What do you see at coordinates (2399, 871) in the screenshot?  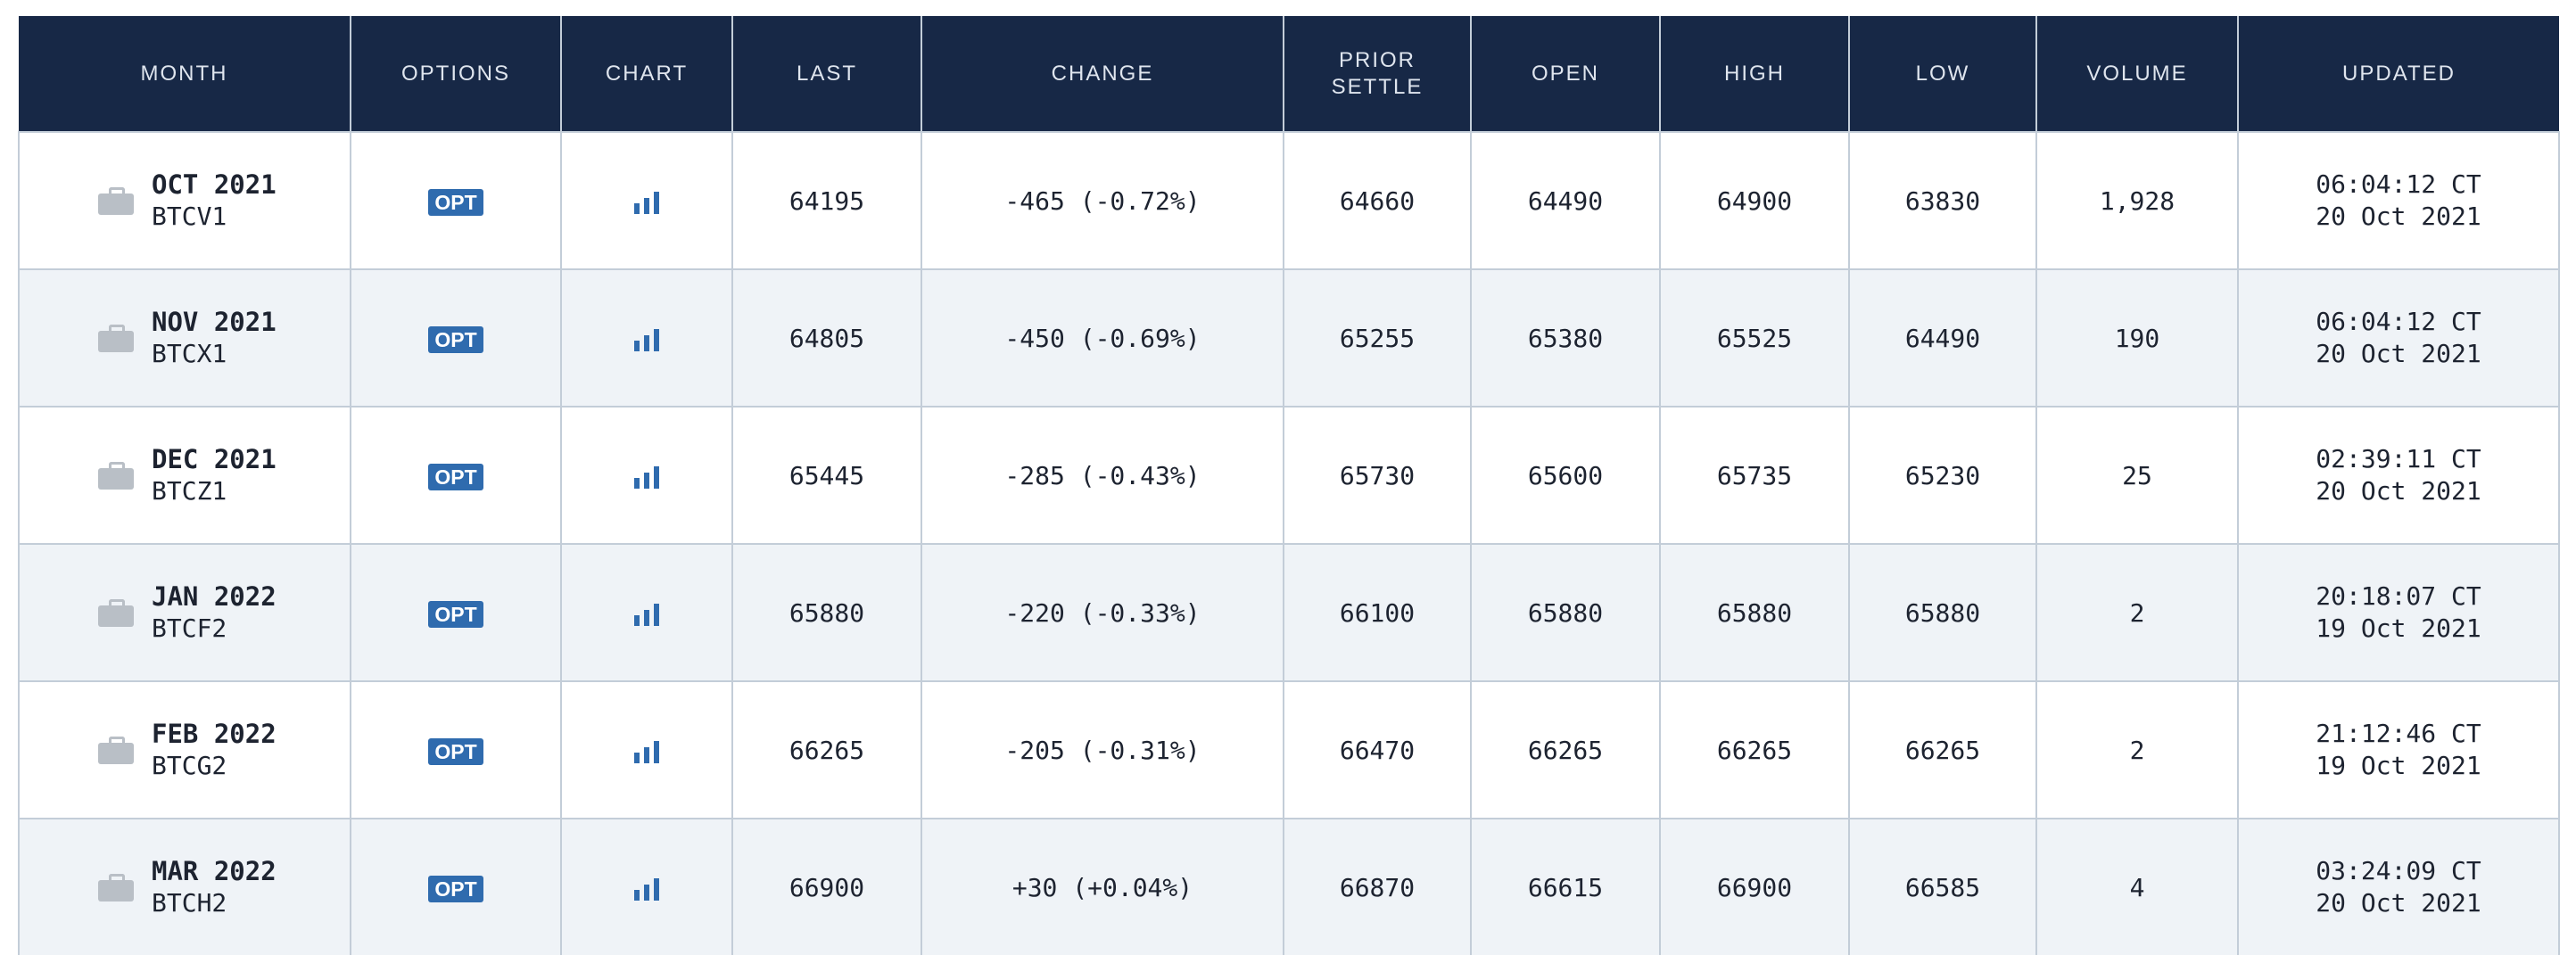 I see `updated-time: 03:24:09 CT` at bounding box center [2399, 871].